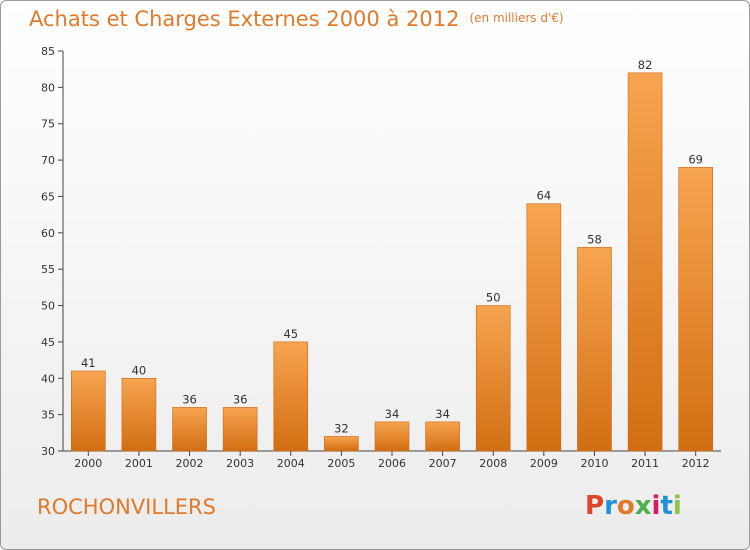 This screenshot has height=550, width=750. Describe the element at coordinates (48, 342) in the screenshot. I see `y-tick-label: 45` at that location.